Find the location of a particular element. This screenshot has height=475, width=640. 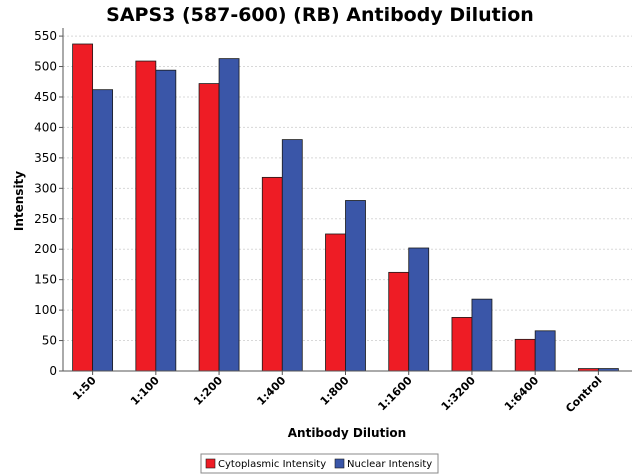

y-tick-labels: 0 50 100 150 200 250 300 350 400 450 500 550 is located at coordinates (45, 203).